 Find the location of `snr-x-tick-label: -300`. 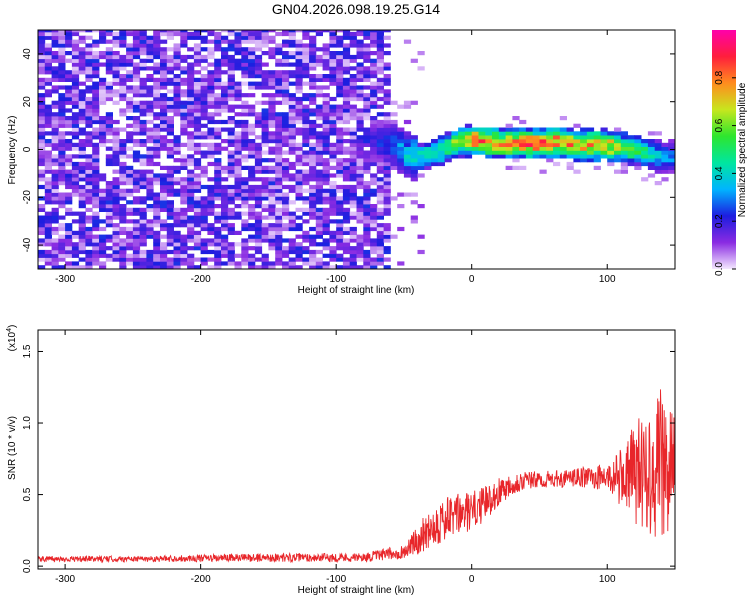

snr-x-tick-label: -300 is located at coordinates (65, 579).